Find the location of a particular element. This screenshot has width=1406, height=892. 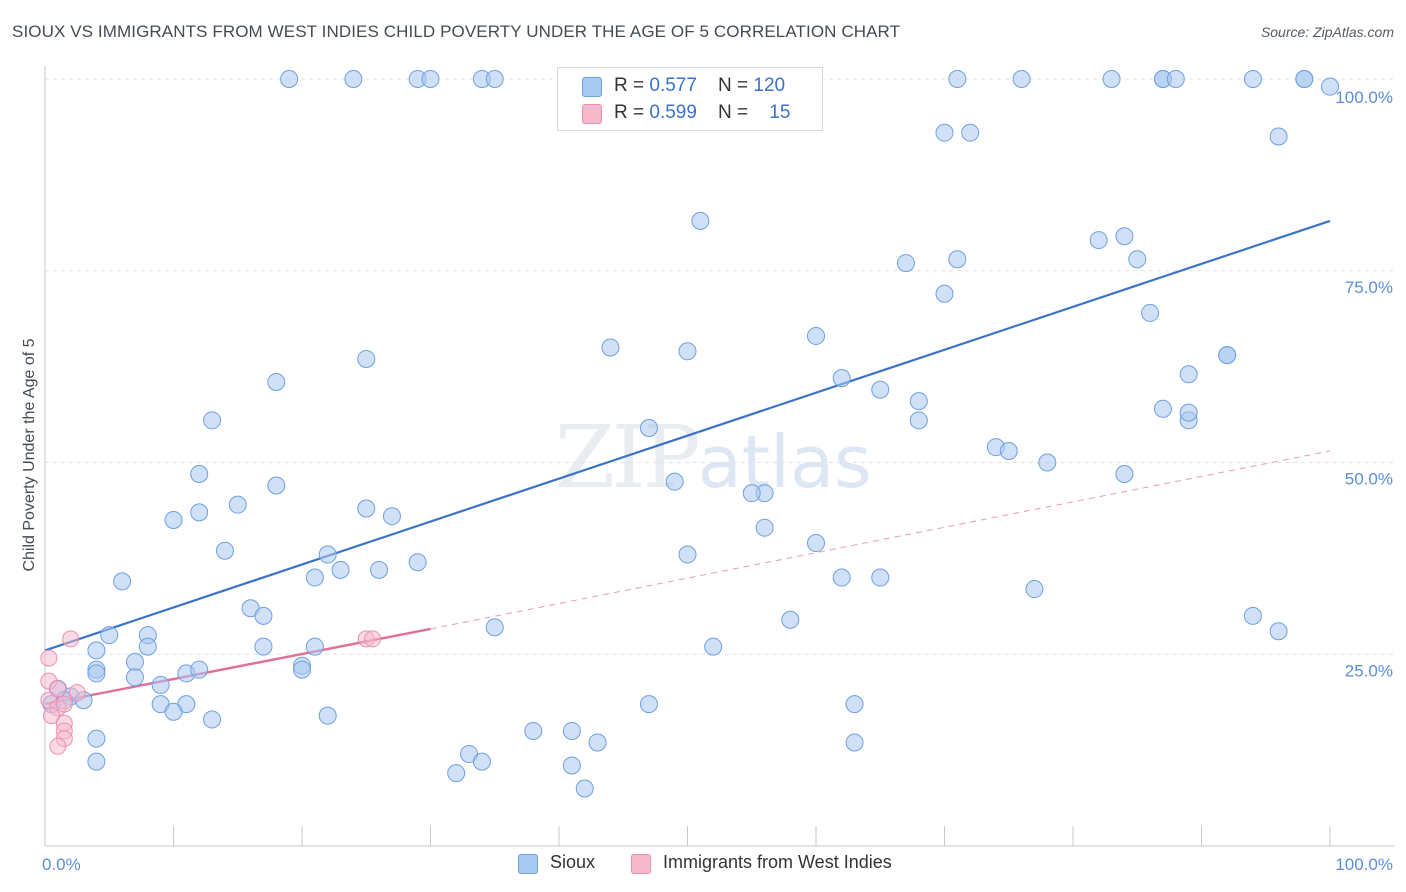

west-indies-trend-dashed is located at coordinates (880, 540).